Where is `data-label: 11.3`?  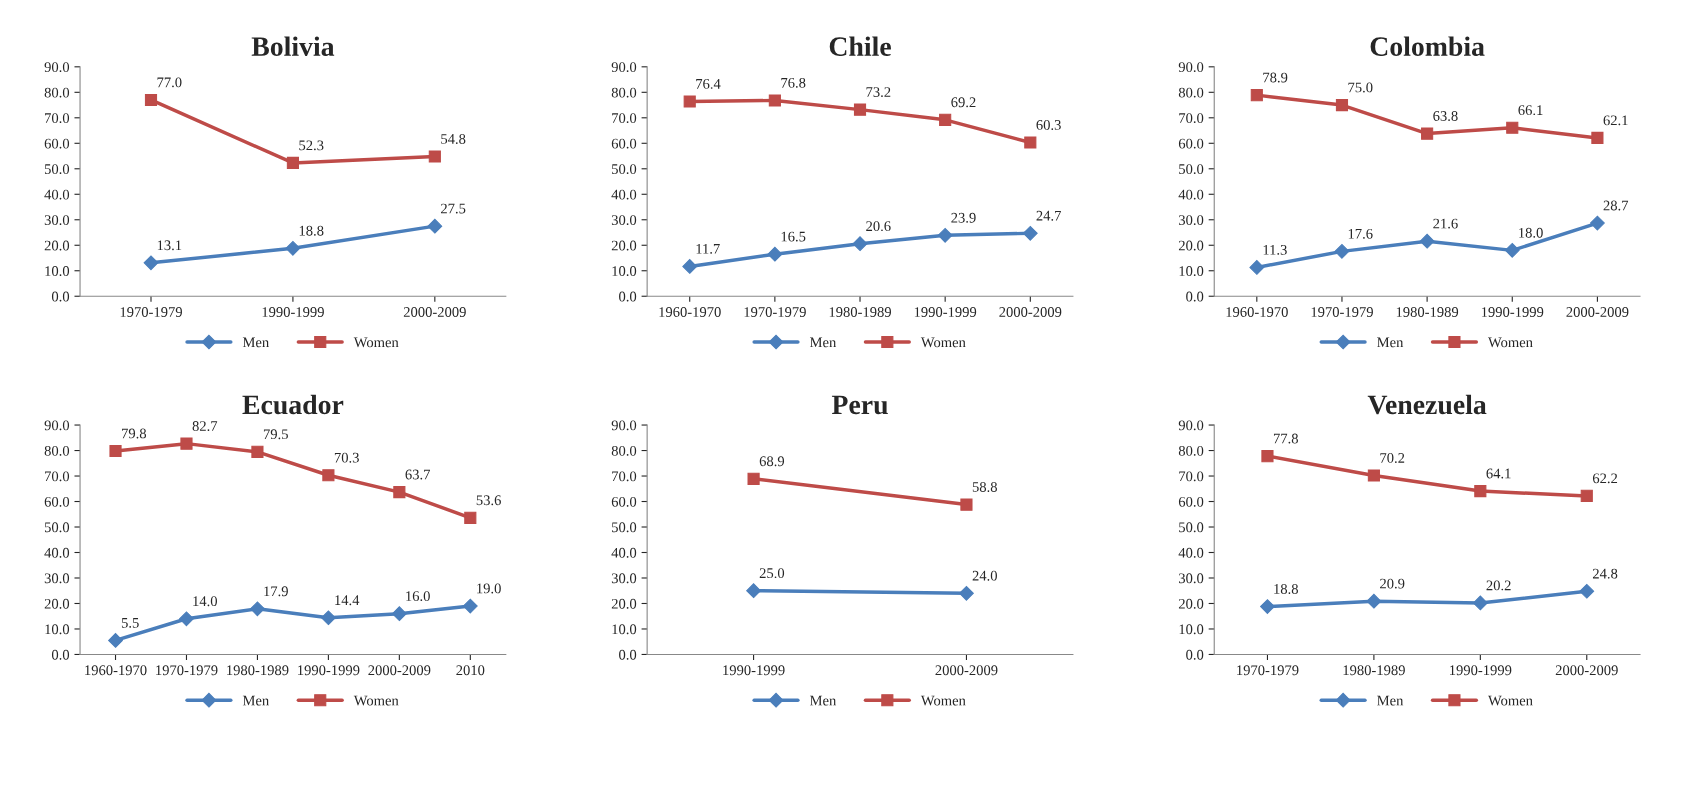
data-label: 11.3 is located at coordinates (1275, 249).